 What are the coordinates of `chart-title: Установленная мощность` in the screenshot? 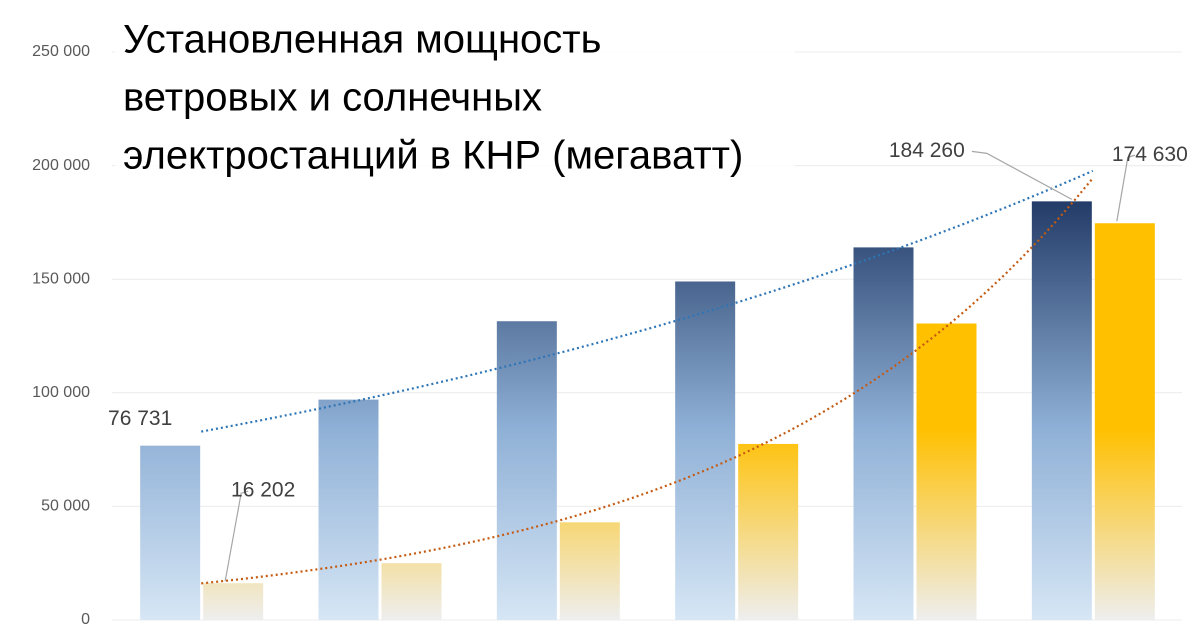 It's located at (362, 40).